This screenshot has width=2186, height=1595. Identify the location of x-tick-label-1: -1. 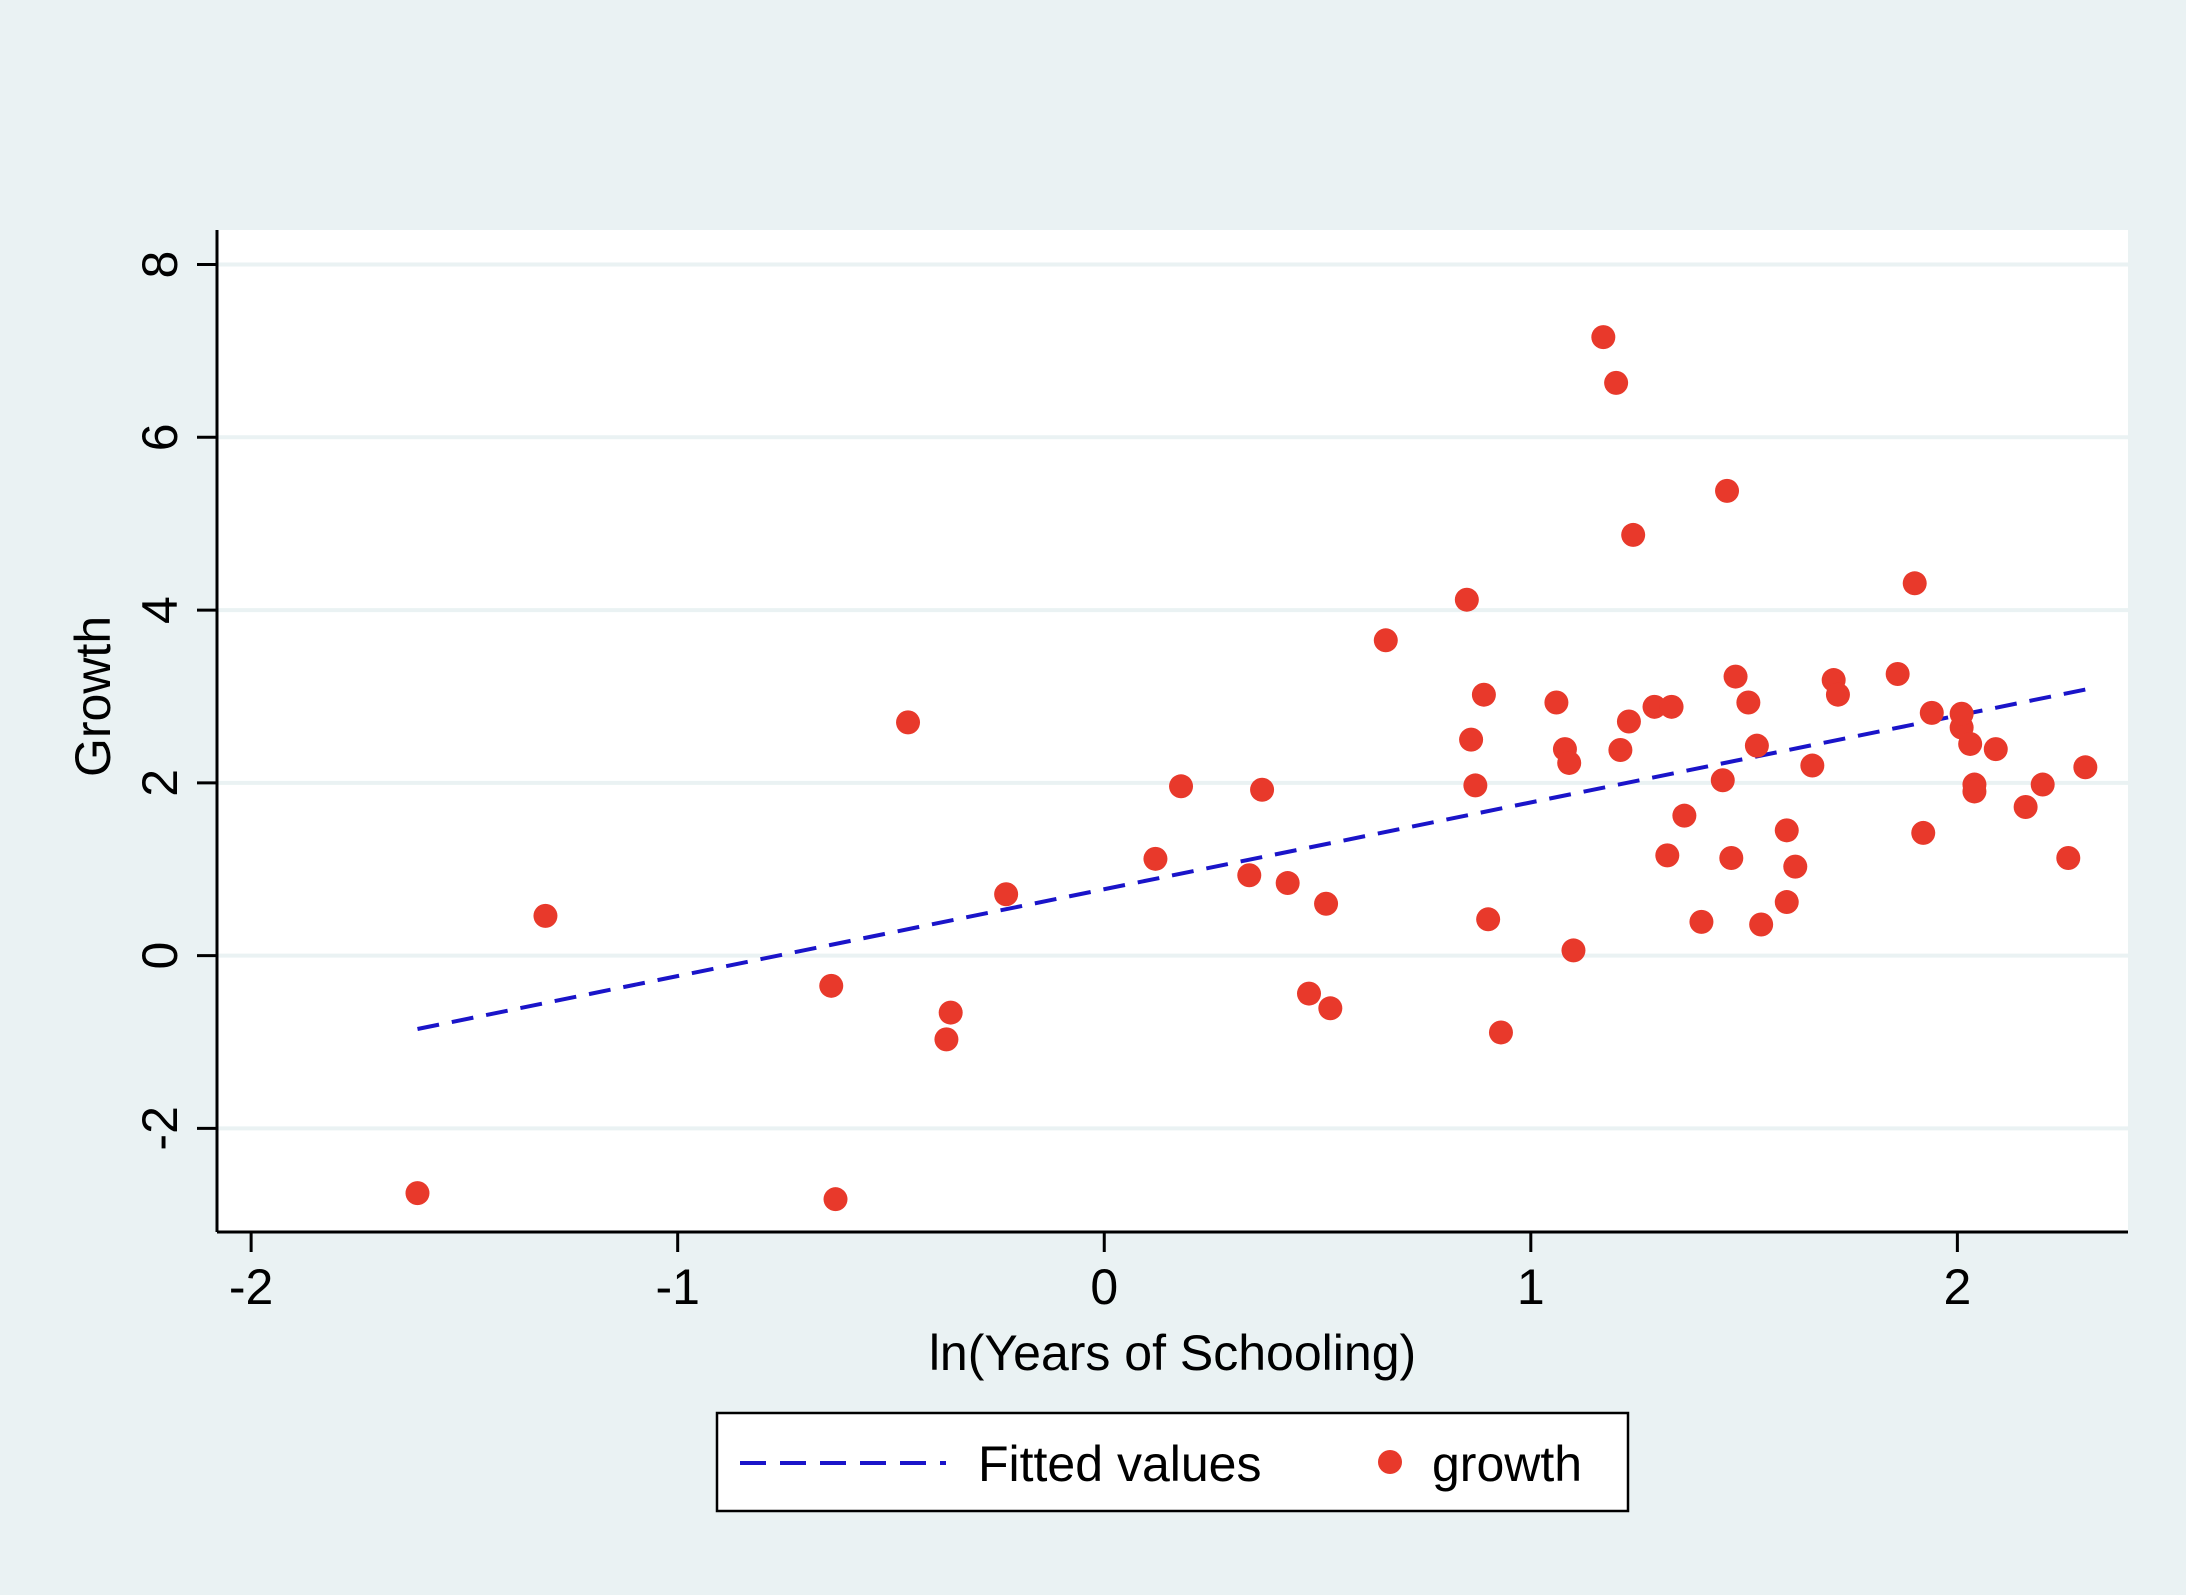
(677, 1287).